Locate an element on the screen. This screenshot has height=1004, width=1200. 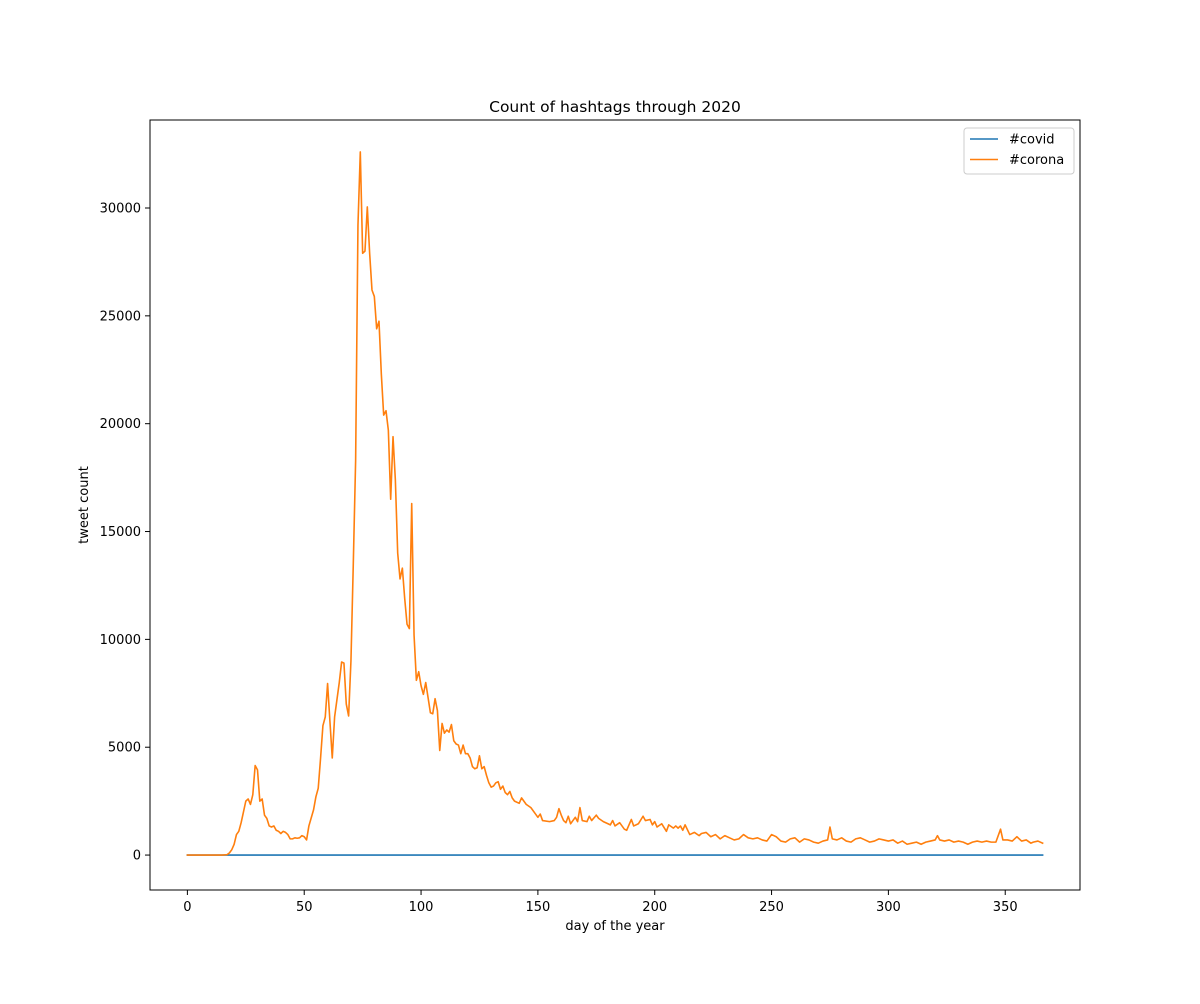
y-tick-label: 25000 is located at coordinates (120, 316).